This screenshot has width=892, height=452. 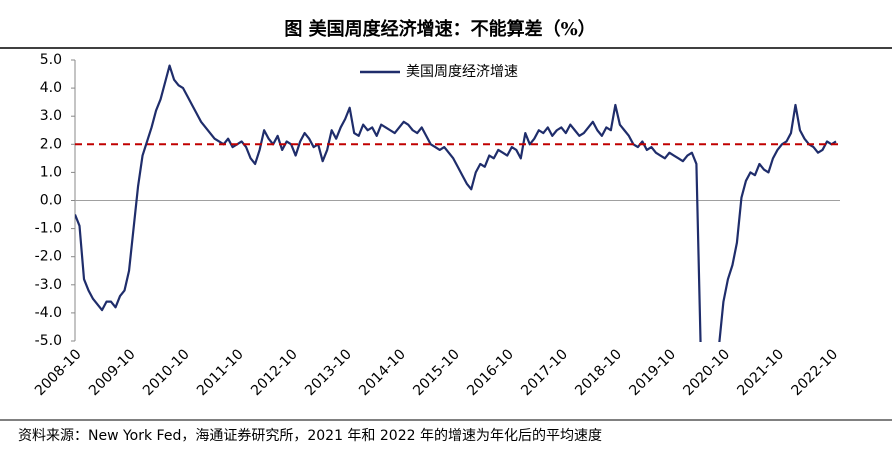 What do you see at coordinates (328, 372) in the screenshot?
I see `x-tick-label: 2013-10` at bounding box center [328, 372].